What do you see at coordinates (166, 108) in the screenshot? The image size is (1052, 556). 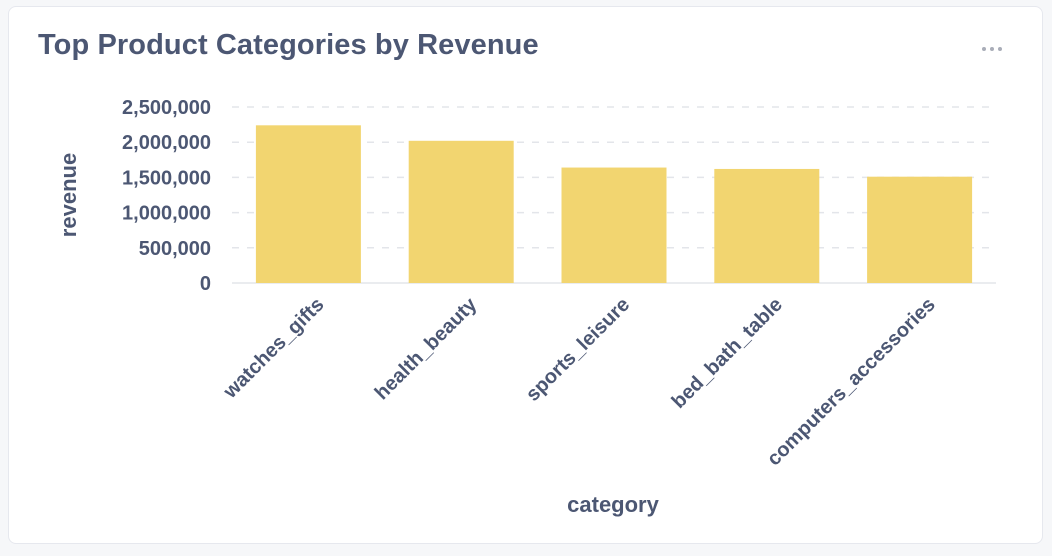 I see `y-tick-label: 2,500,000` at bounding box center [166, 108].